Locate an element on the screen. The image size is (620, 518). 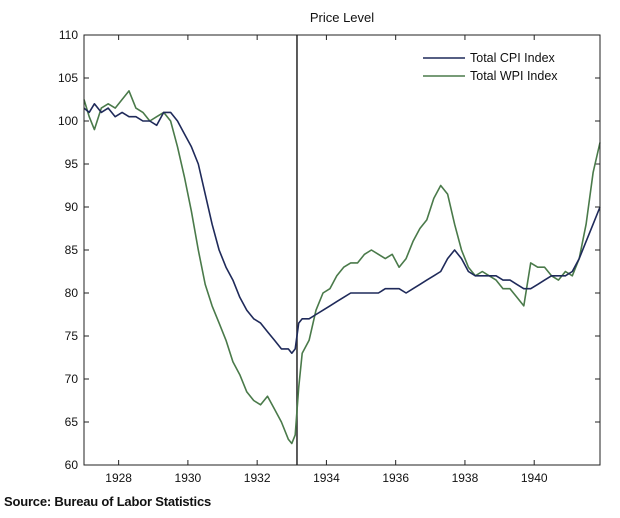
chart-title: Price Level is located at coordinates (342, 17).